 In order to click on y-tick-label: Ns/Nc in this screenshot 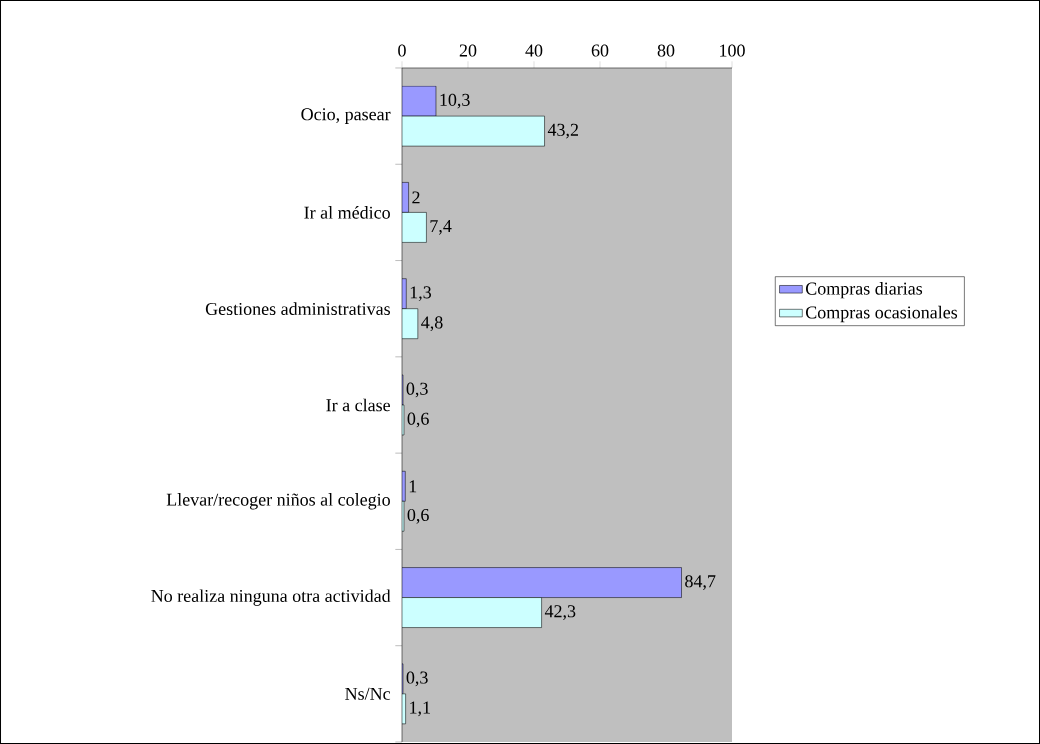, I will do `click(368, 693)`.